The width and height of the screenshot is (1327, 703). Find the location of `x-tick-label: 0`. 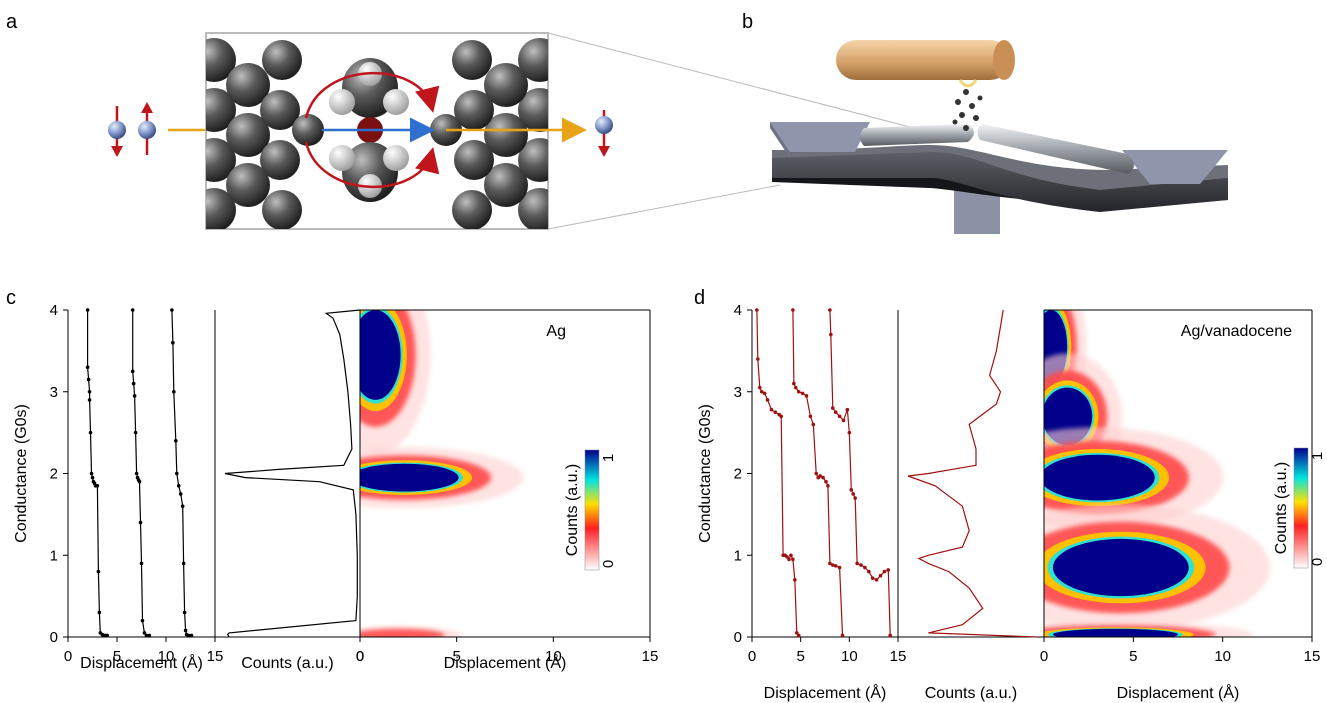

x-tick-label: 0 is located at coordinates (752, 656).